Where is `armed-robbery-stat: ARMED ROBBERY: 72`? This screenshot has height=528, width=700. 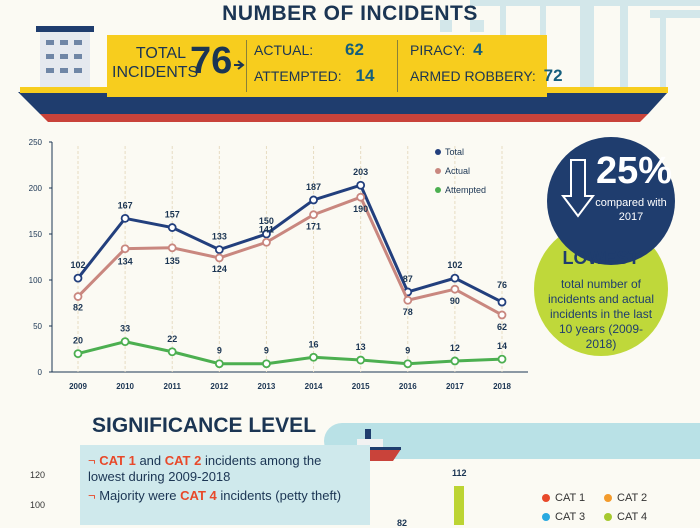
armed-robbery-stat: ARMED ROBBERY: 72 is located at coordinates (486, 76).